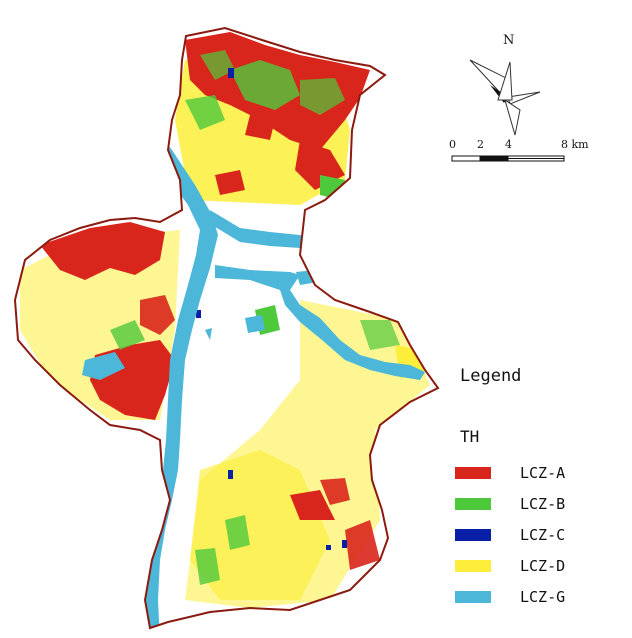 The image size is (632, 638). Describe the element at coordinates (510, 535) in the screenshot. I see `legend-item-lcz-c: LCZ-C` at that location.